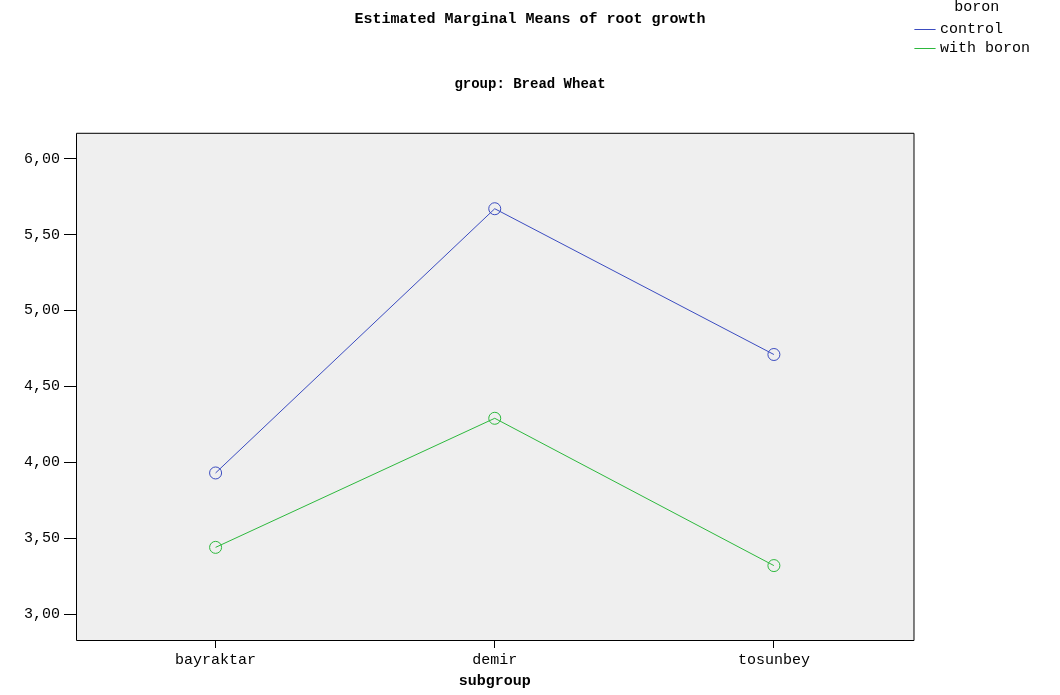 This screenshot has height=695, width=1060. I want to click on chart-title: Estimated Marginal Means of root growth, so click(530, 19).